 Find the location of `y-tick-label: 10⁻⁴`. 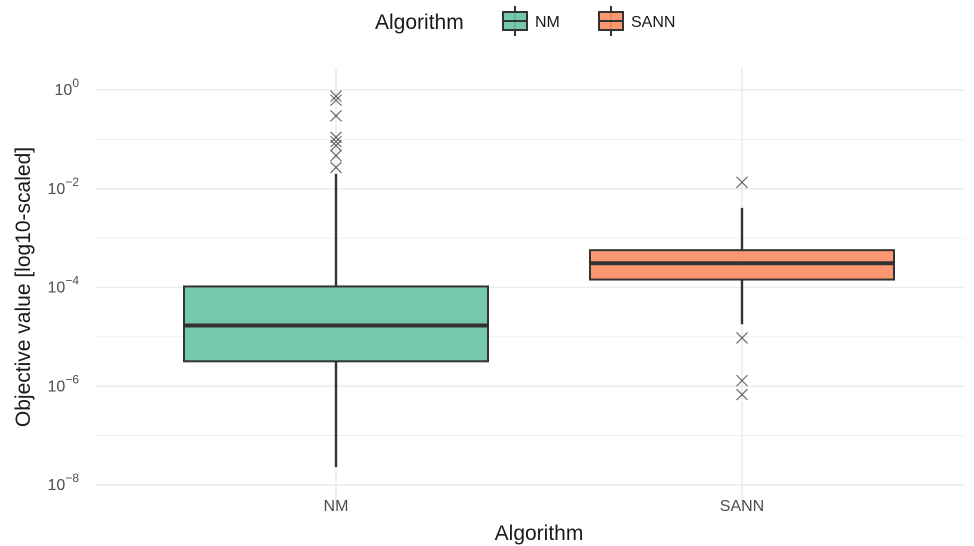

y-tick-label: 10⁻⁴ is located at coordinates (64, 285).